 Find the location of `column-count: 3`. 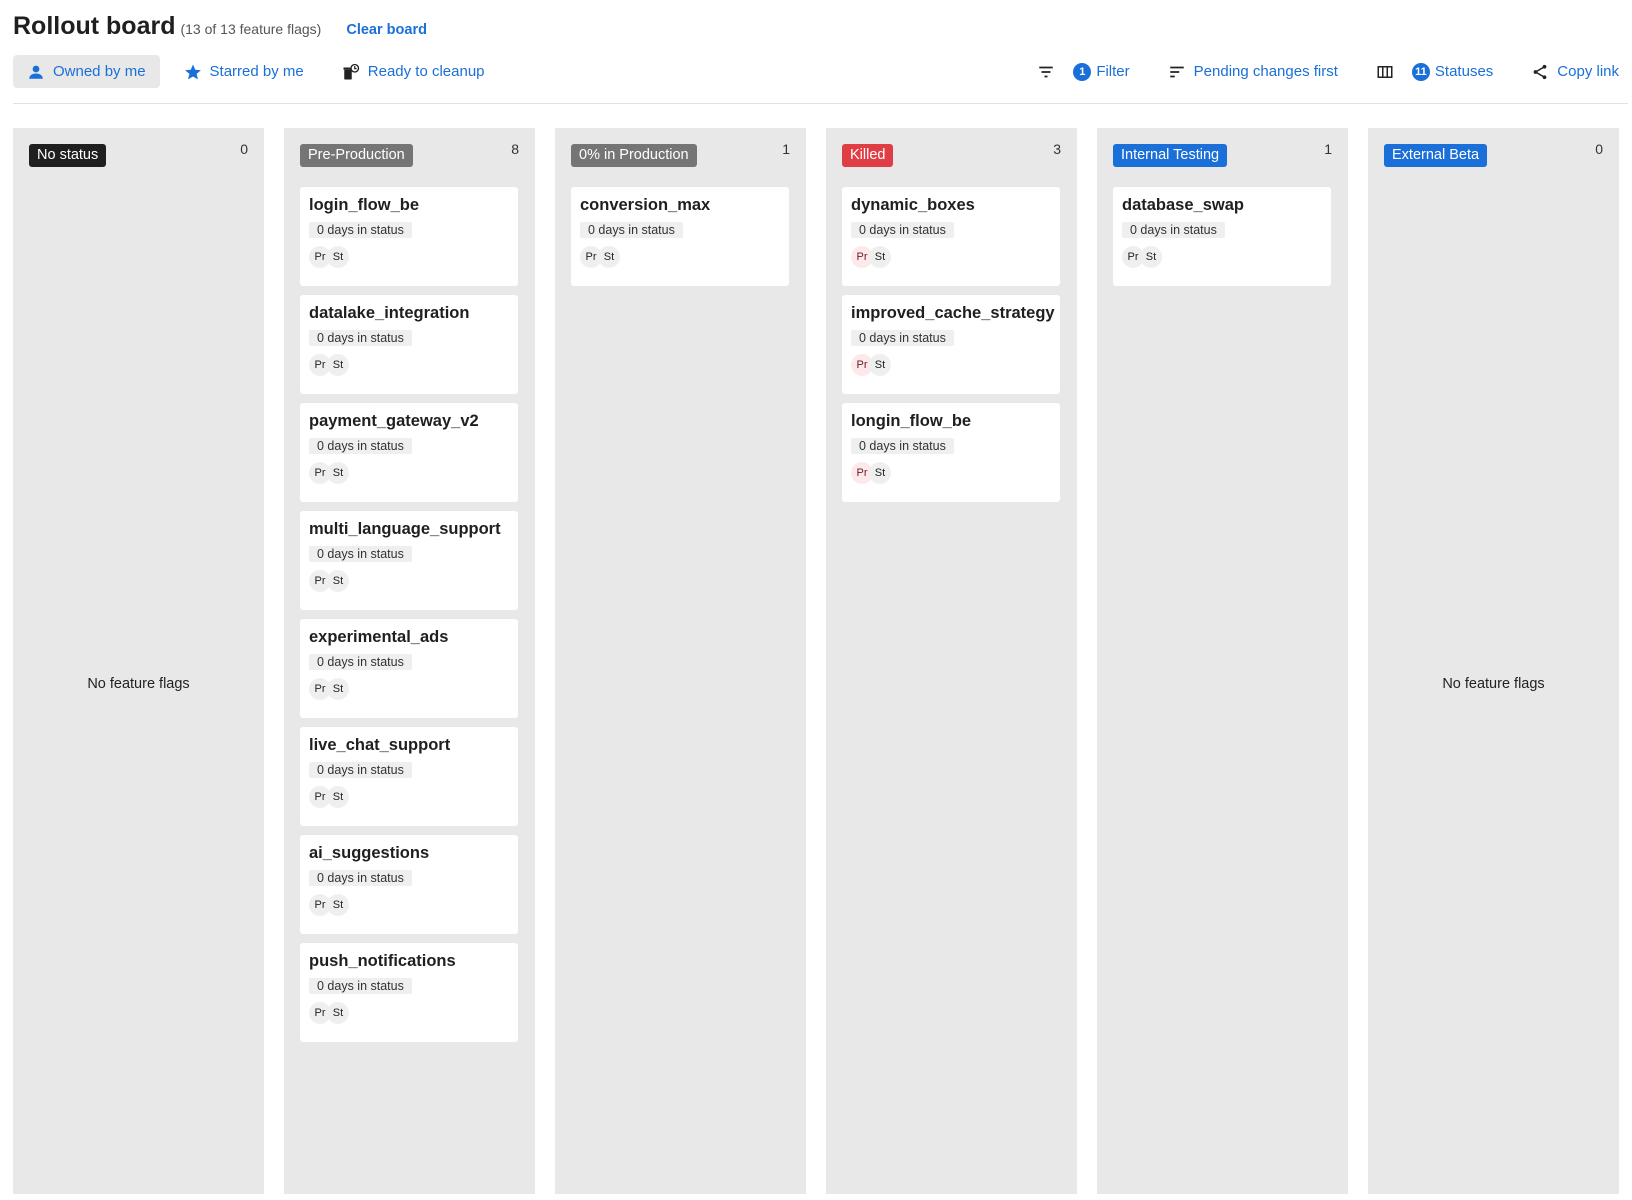

column-count: 3 is located at coordinates (1057, 149).